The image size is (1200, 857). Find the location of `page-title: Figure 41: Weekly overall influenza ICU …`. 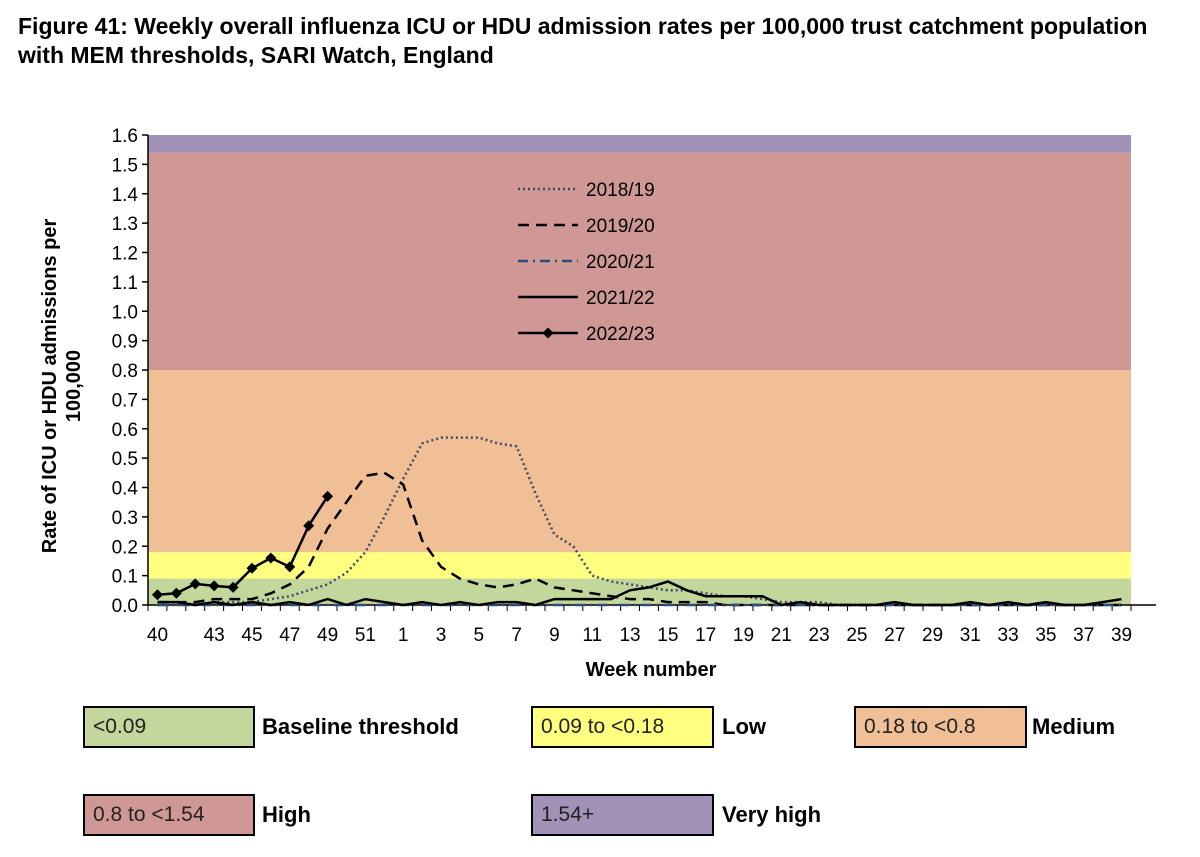

page-title: Figure 41: Weekly overall influenza ICU … is located at coordinates (583, 40).